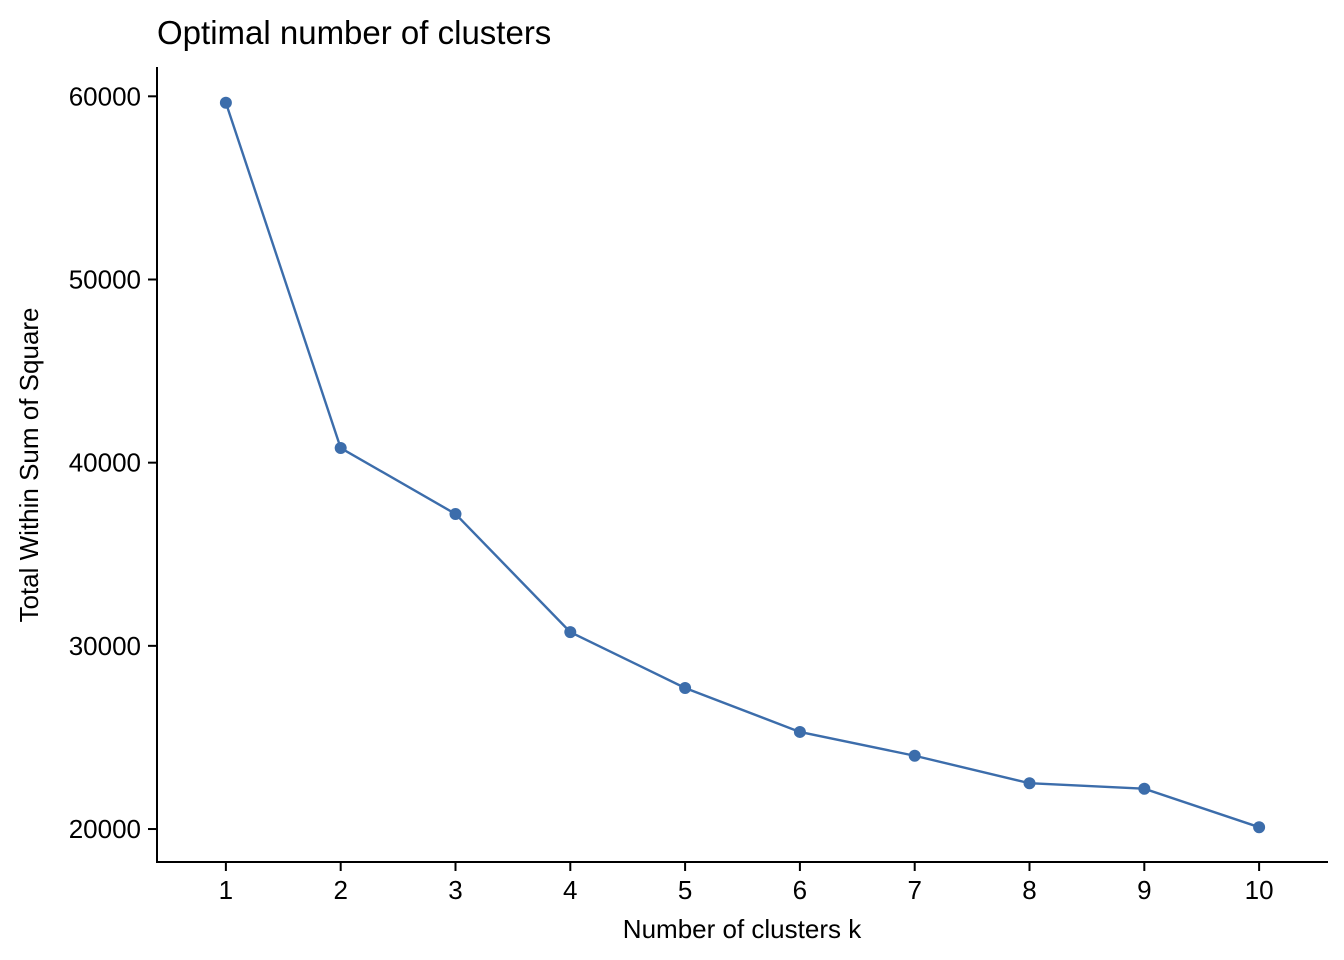  I want to click on x-tick-label: 6, so click(800, 890).